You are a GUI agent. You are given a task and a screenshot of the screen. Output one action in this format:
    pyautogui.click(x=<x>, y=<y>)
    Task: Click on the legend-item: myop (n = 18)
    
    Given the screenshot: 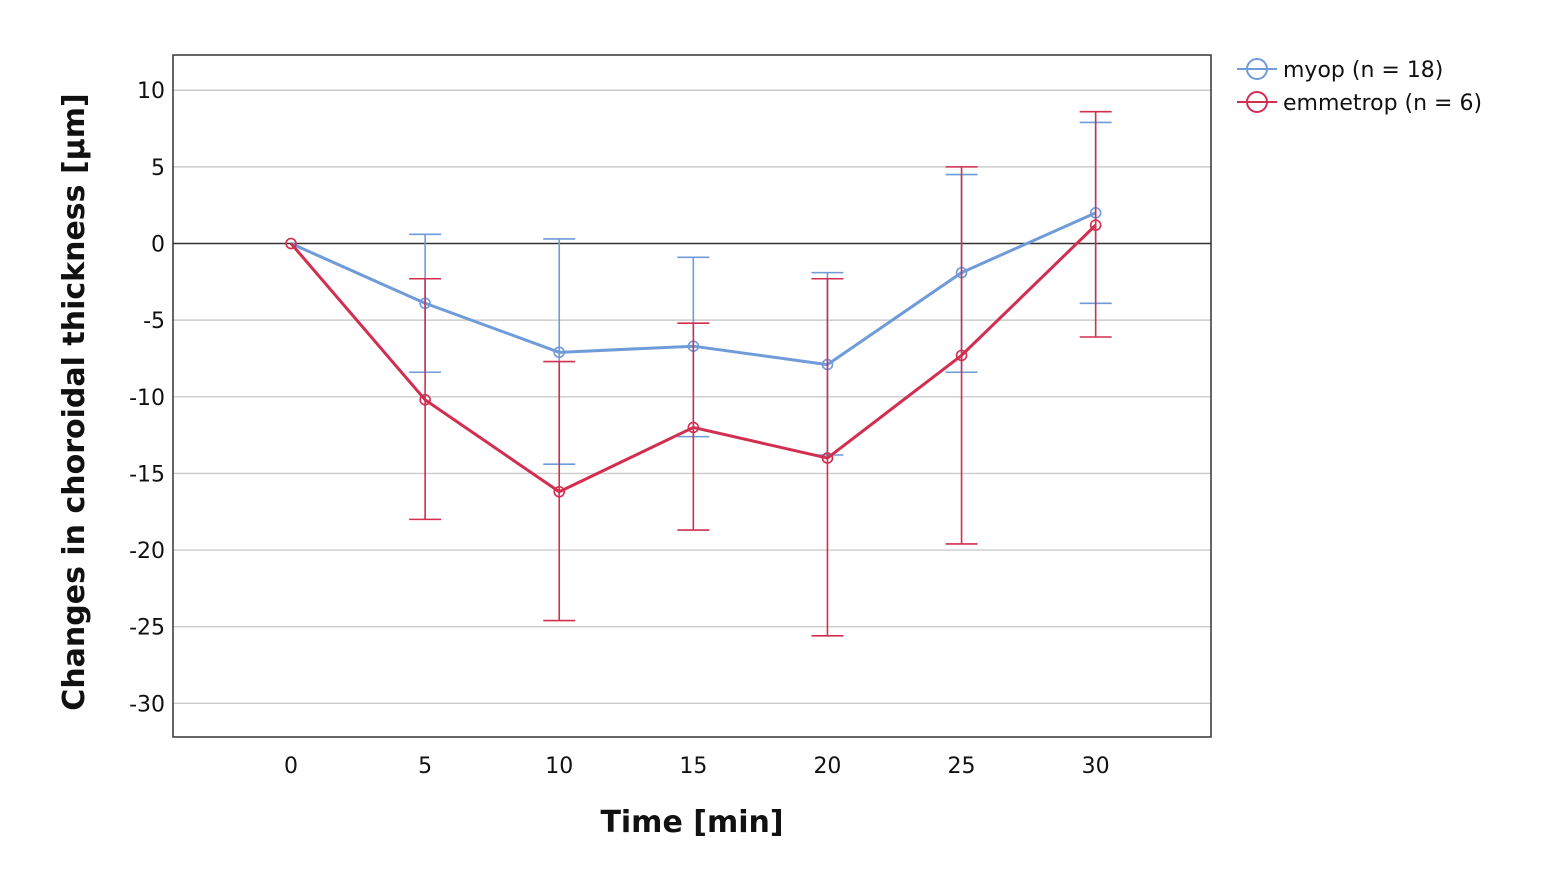 What is the action you would take?
    pyautogui.click(x=1340, y=70)
    